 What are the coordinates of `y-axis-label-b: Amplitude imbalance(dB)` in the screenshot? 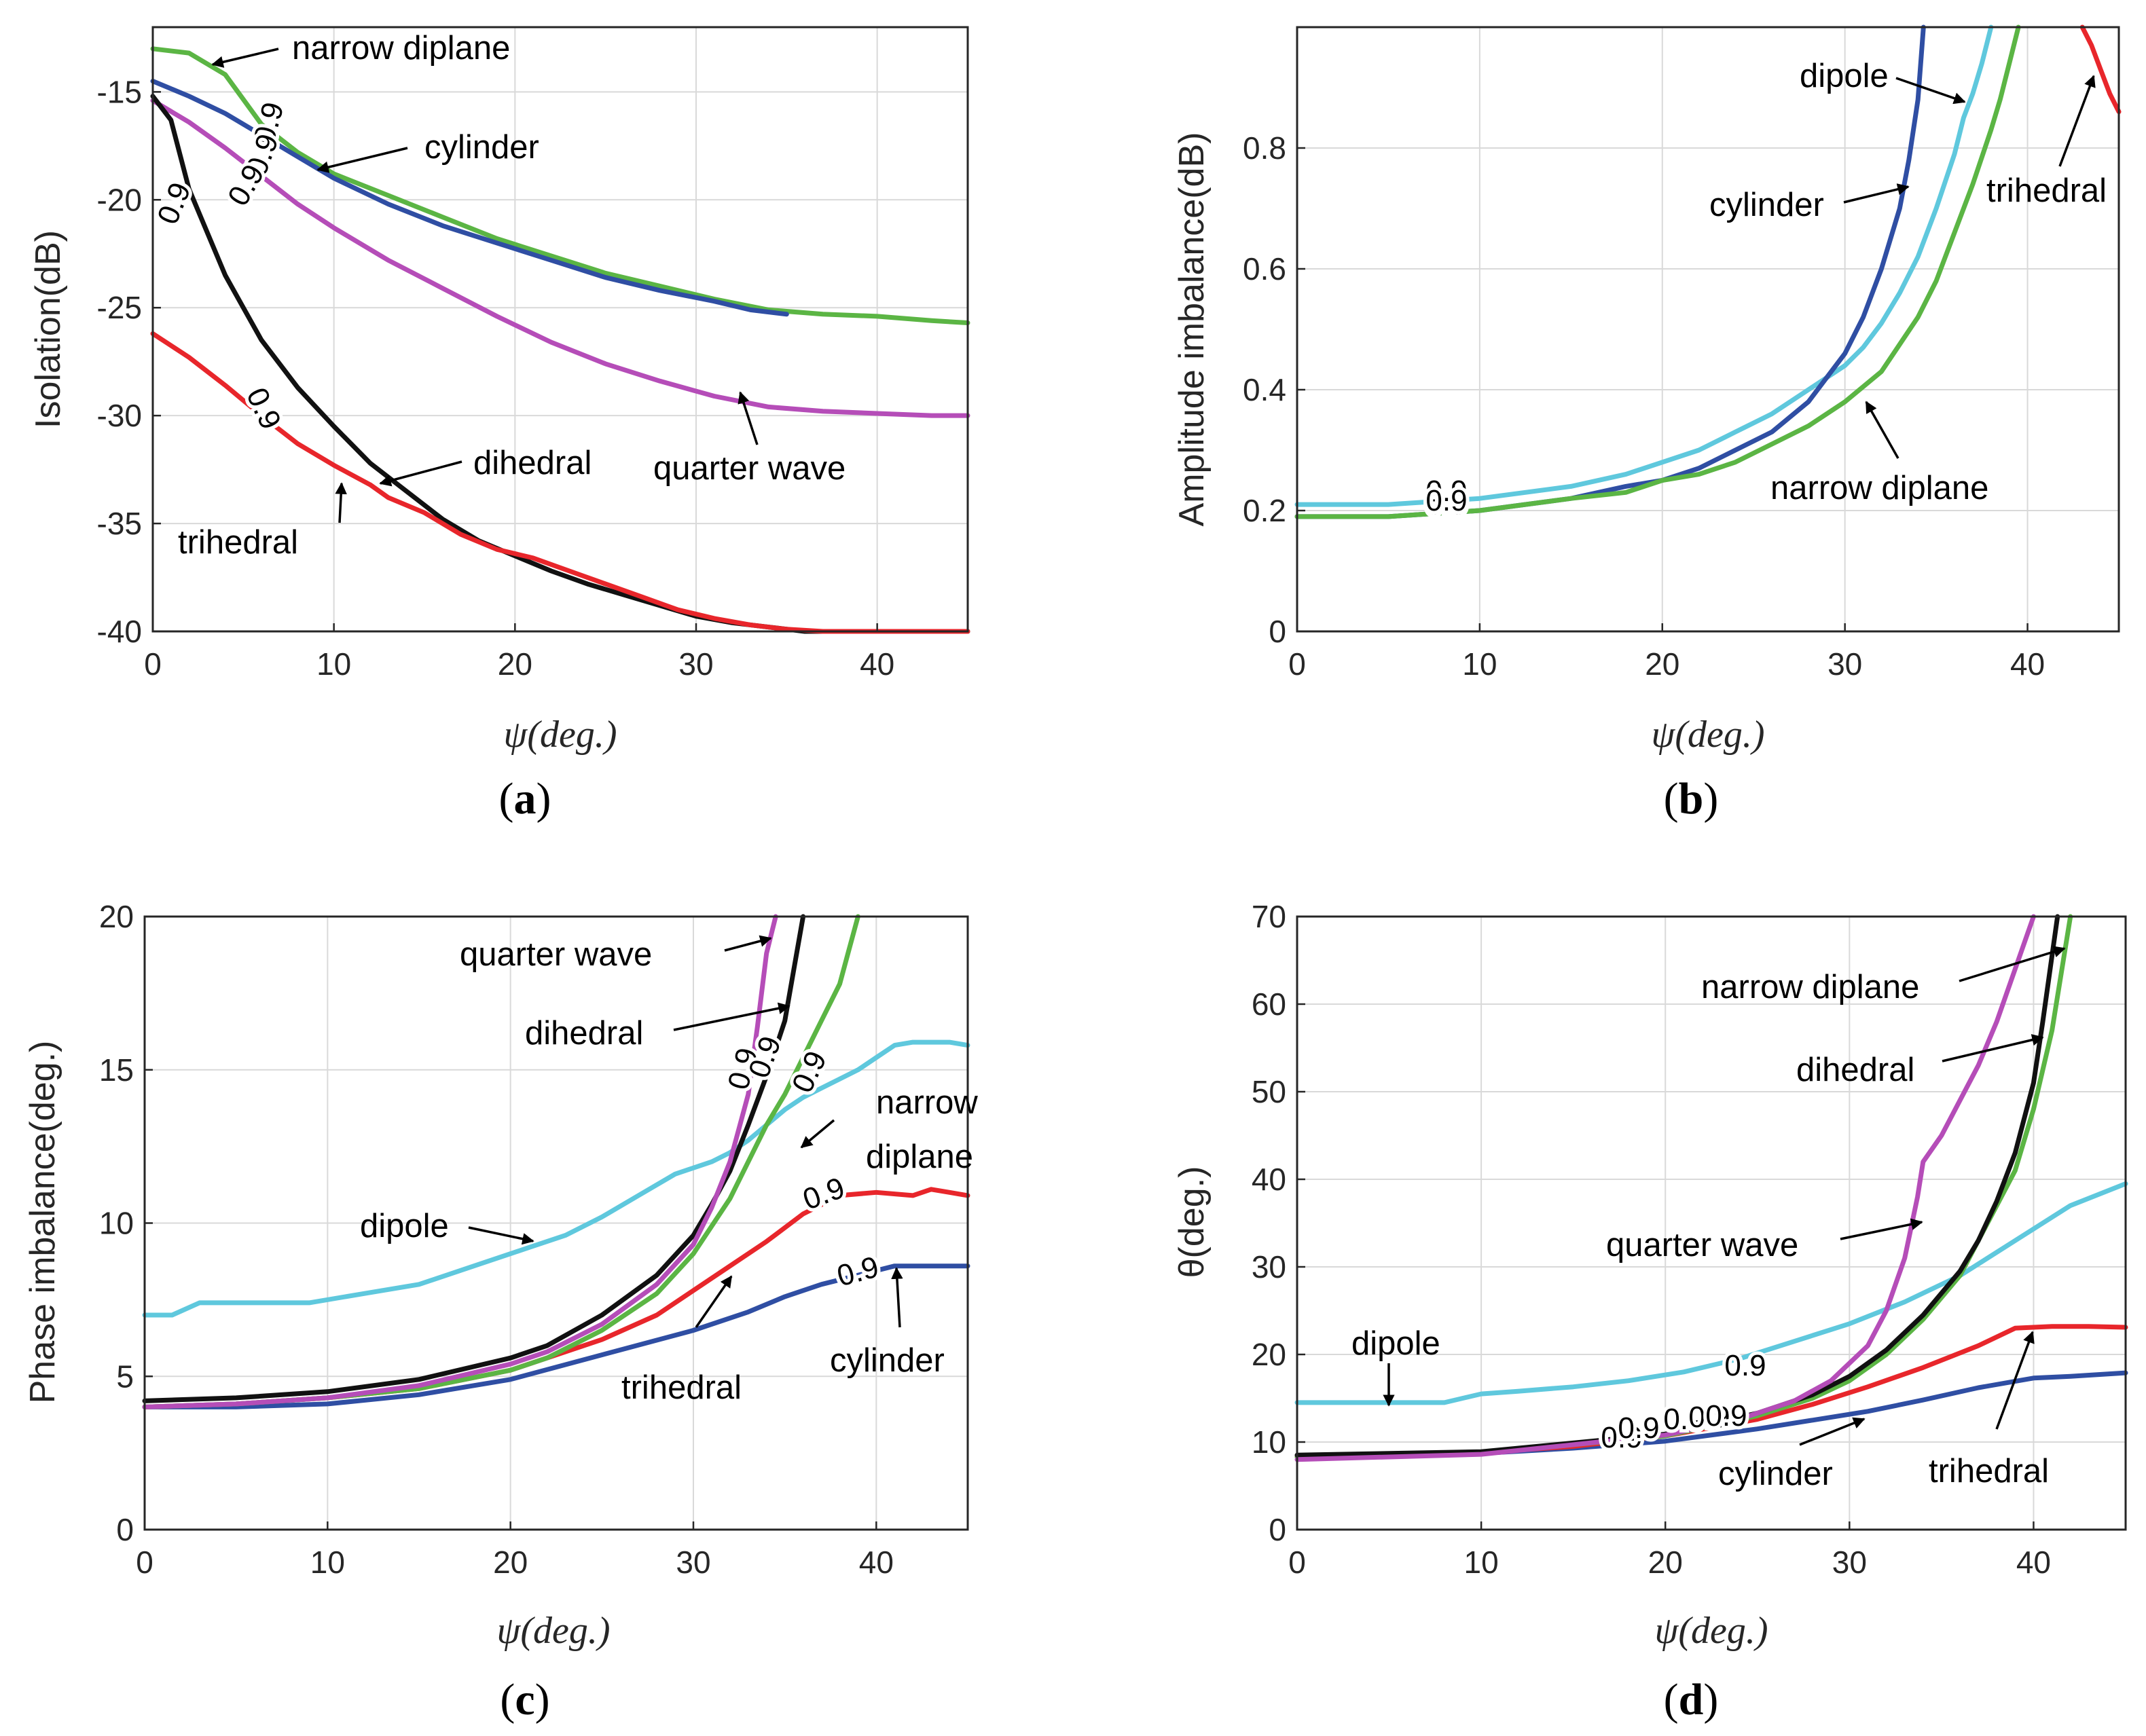 It's located at (1192, 330).